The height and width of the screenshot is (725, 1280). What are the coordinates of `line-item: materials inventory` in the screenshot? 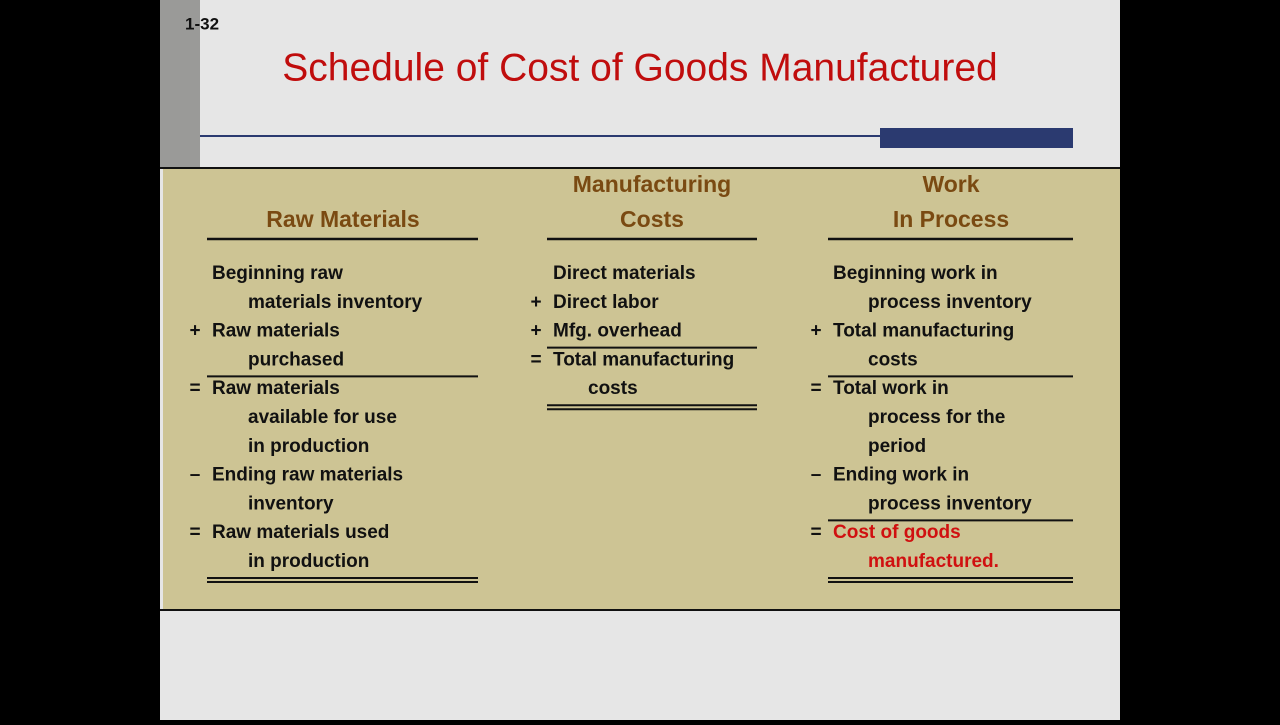 It's located at (335, 302).